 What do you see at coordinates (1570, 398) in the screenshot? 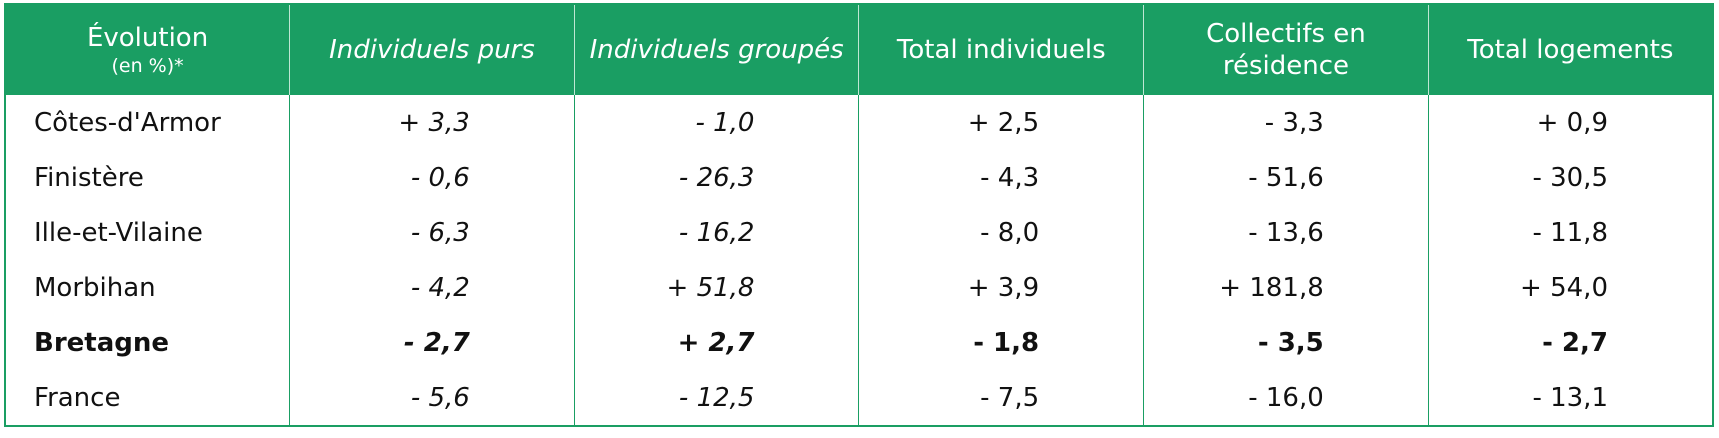
I see `value-cell: - 13,1` at bounding box center [1570, 398].